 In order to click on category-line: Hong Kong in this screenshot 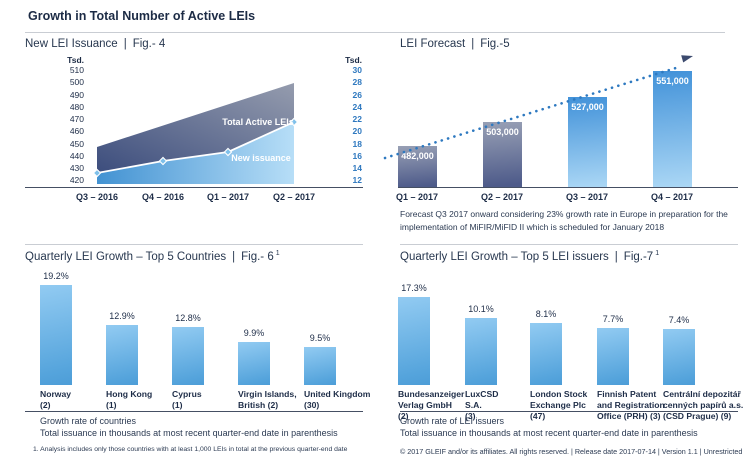, I will do `click(129, 394)`.